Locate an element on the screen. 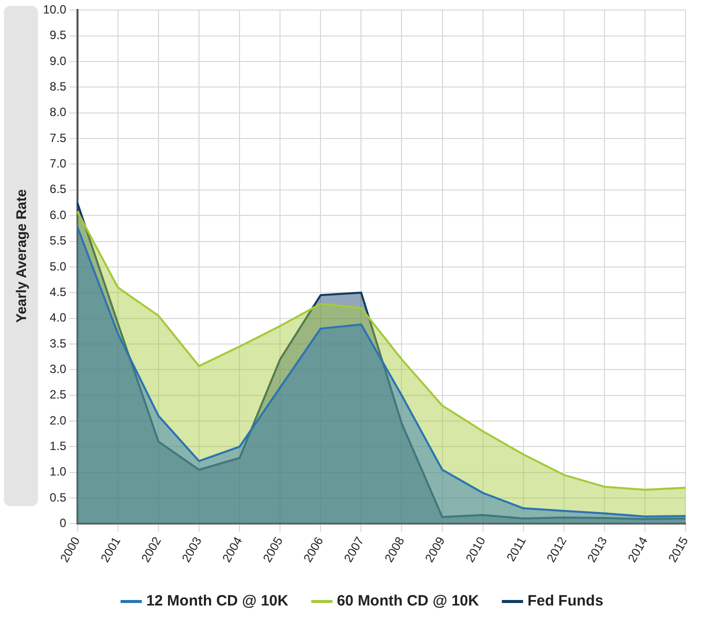 This screenshot has width=701, height=623. y-tick-label: 6.0 is located at coordinates (58, 215).